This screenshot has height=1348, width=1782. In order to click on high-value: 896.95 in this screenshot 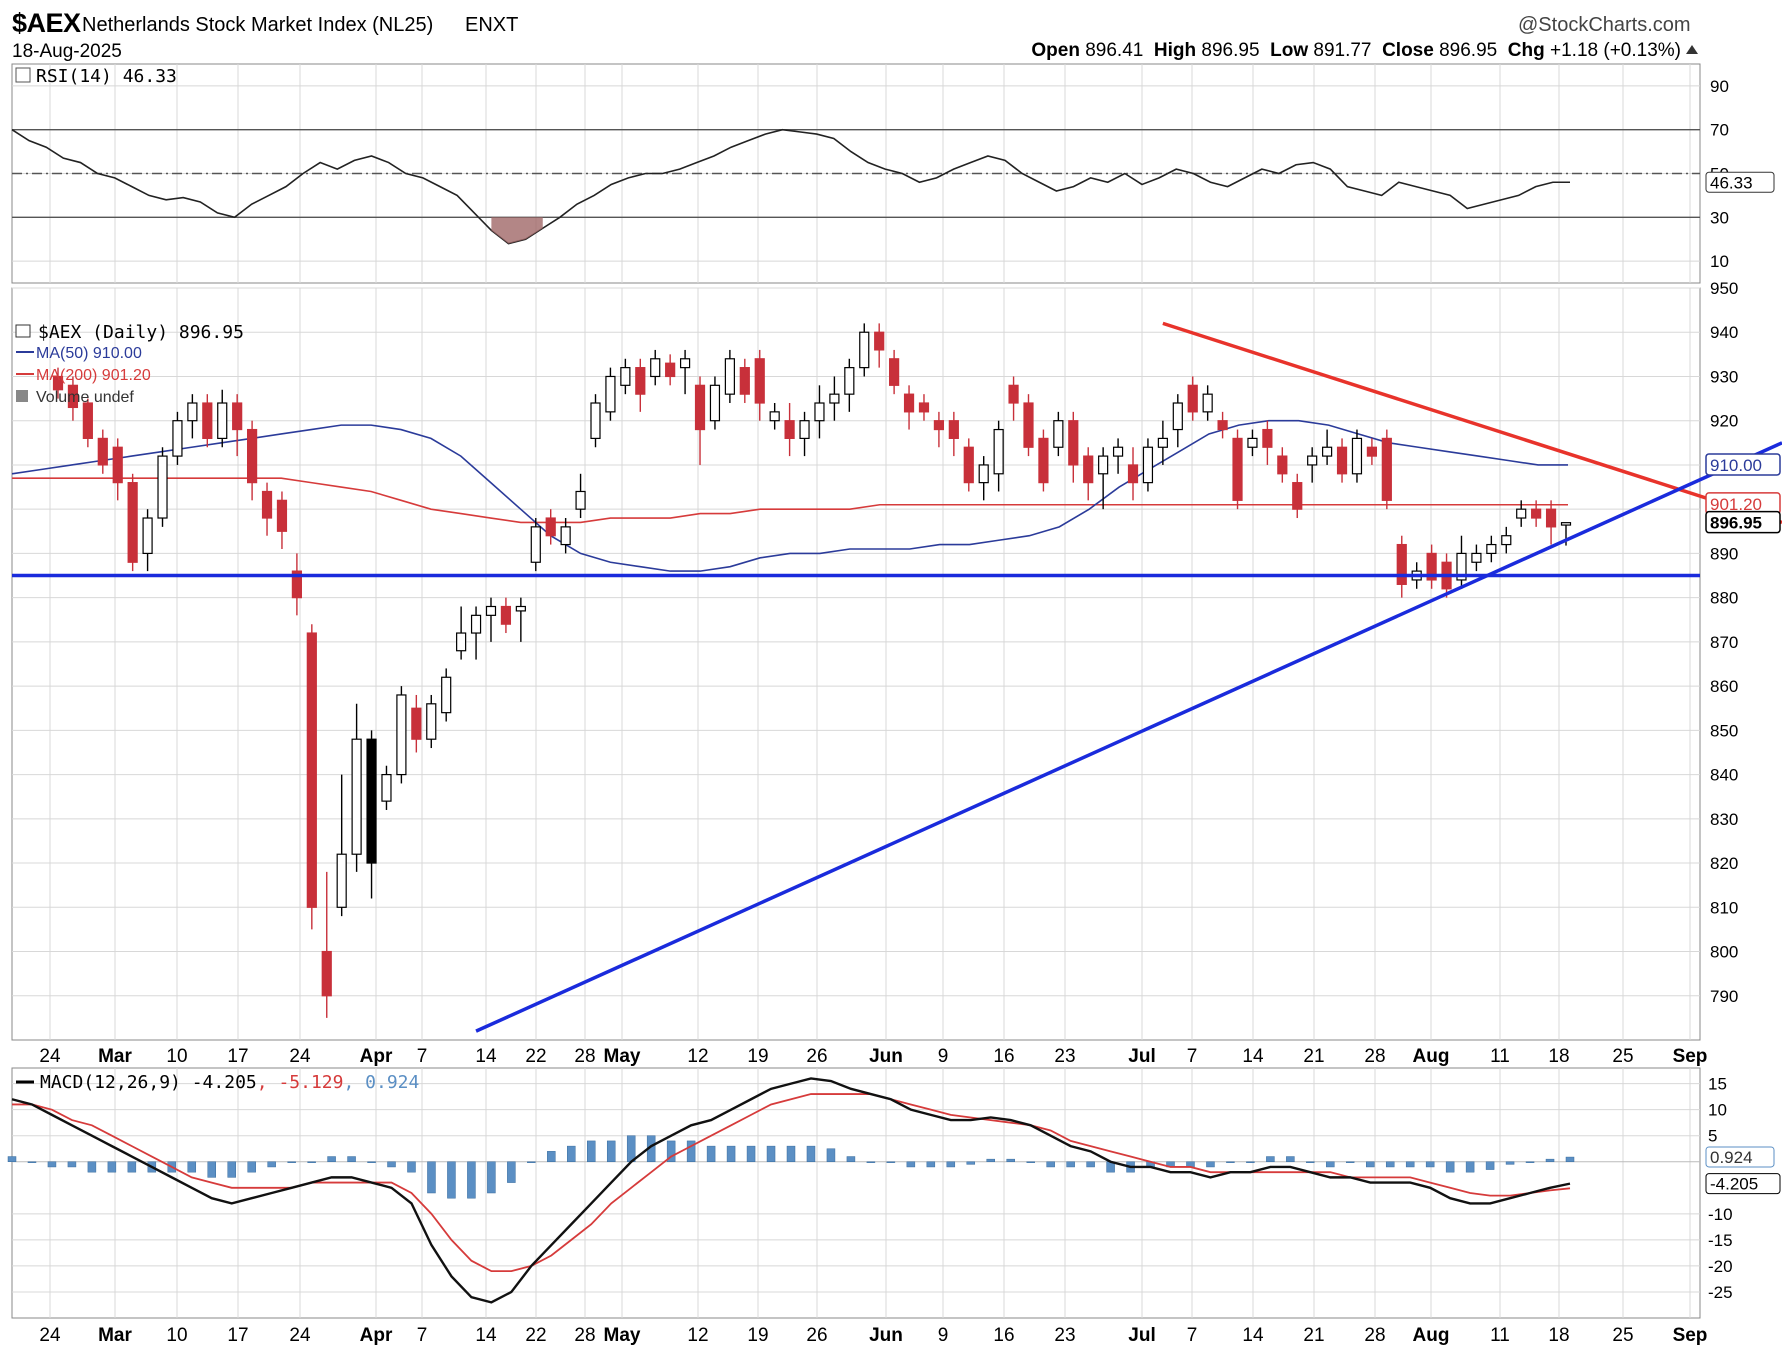, I will do `click(1230, 50)`.